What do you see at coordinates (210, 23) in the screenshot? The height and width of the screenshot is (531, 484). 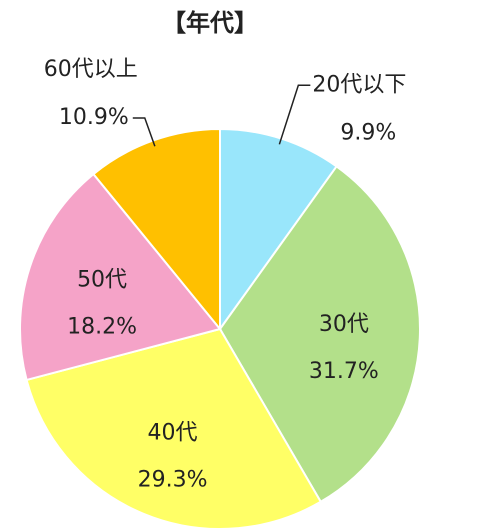 I see `chart-title: 【年代】` at bounding box center [210, 23].